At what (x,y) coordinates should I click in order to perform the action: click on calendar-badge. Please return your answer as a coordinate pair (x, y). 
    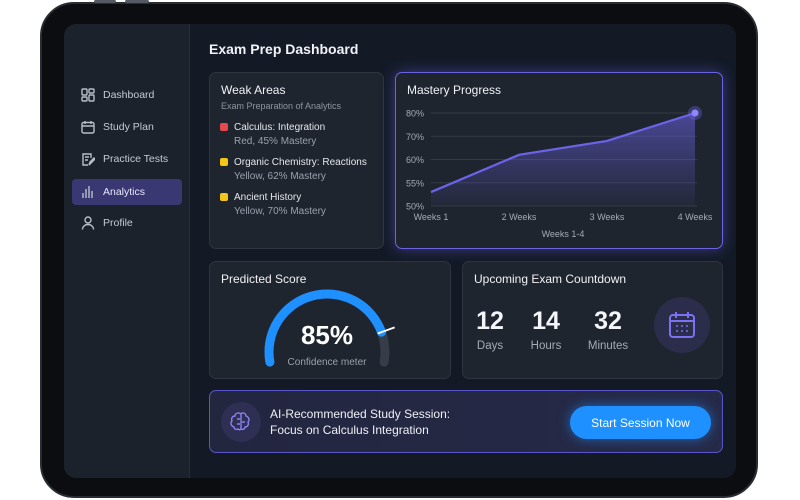
    Looking at the image, I should click on (682, 325).